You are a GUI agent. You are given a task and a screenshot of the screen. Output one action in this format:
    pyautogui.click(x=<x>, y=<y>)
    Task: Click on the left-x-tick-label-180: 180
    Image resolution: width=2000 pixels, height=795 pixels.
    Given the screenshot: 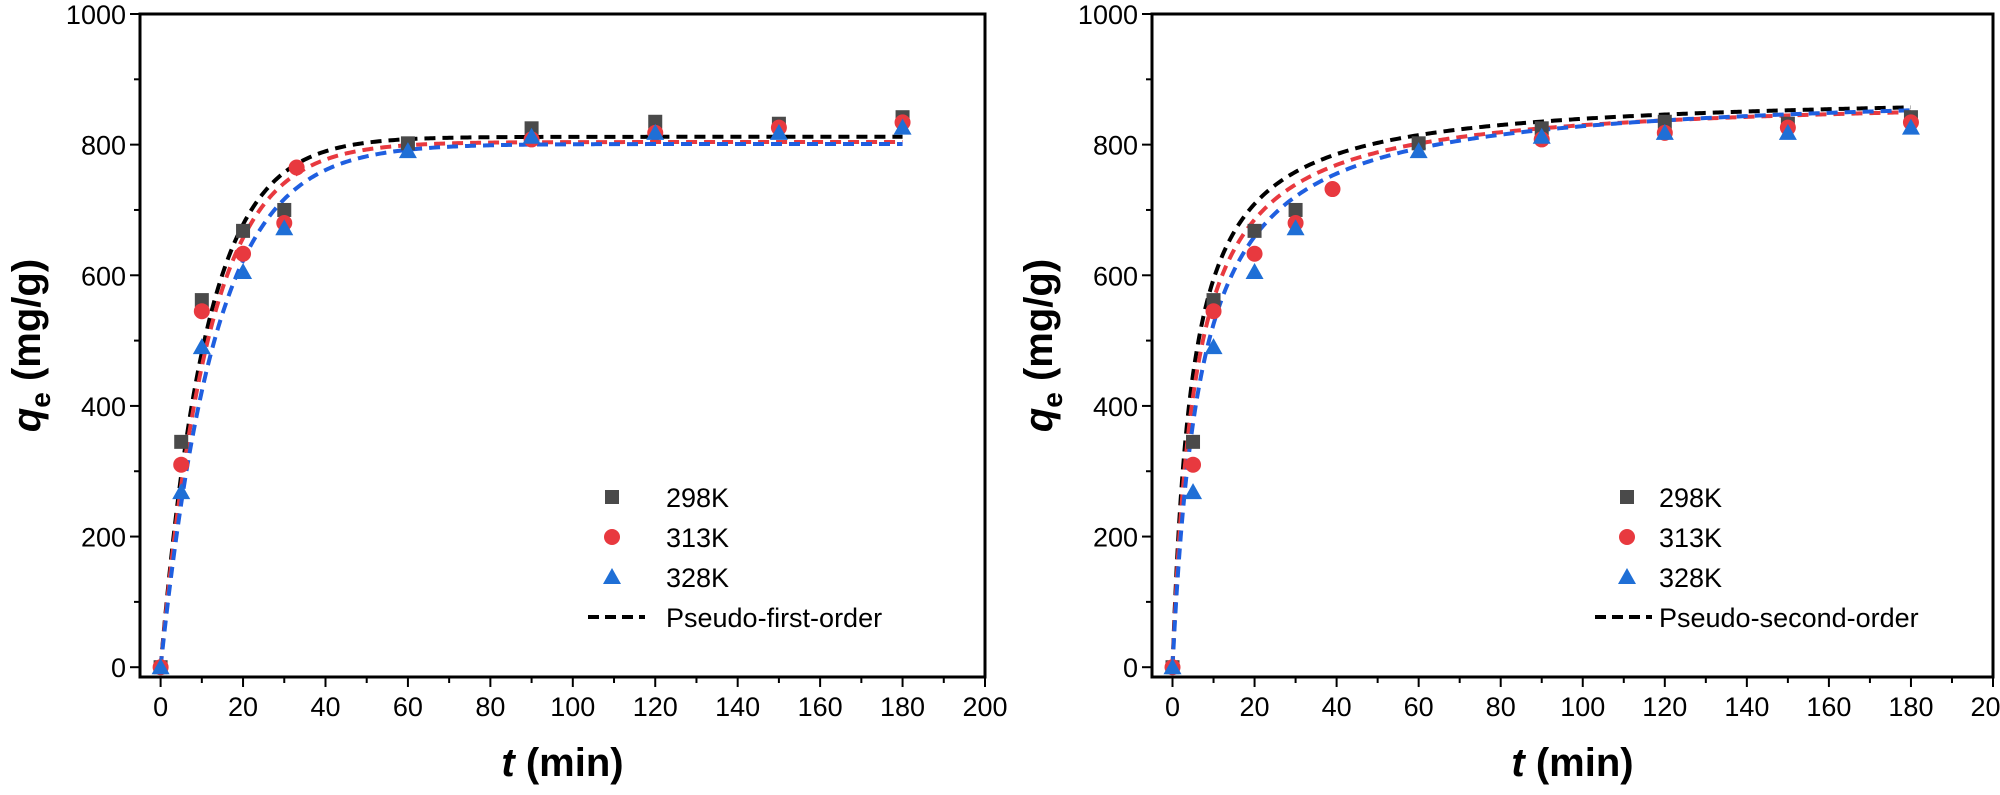 What is the action you would take?
    pyautogui.click(x=902, y=707)
    